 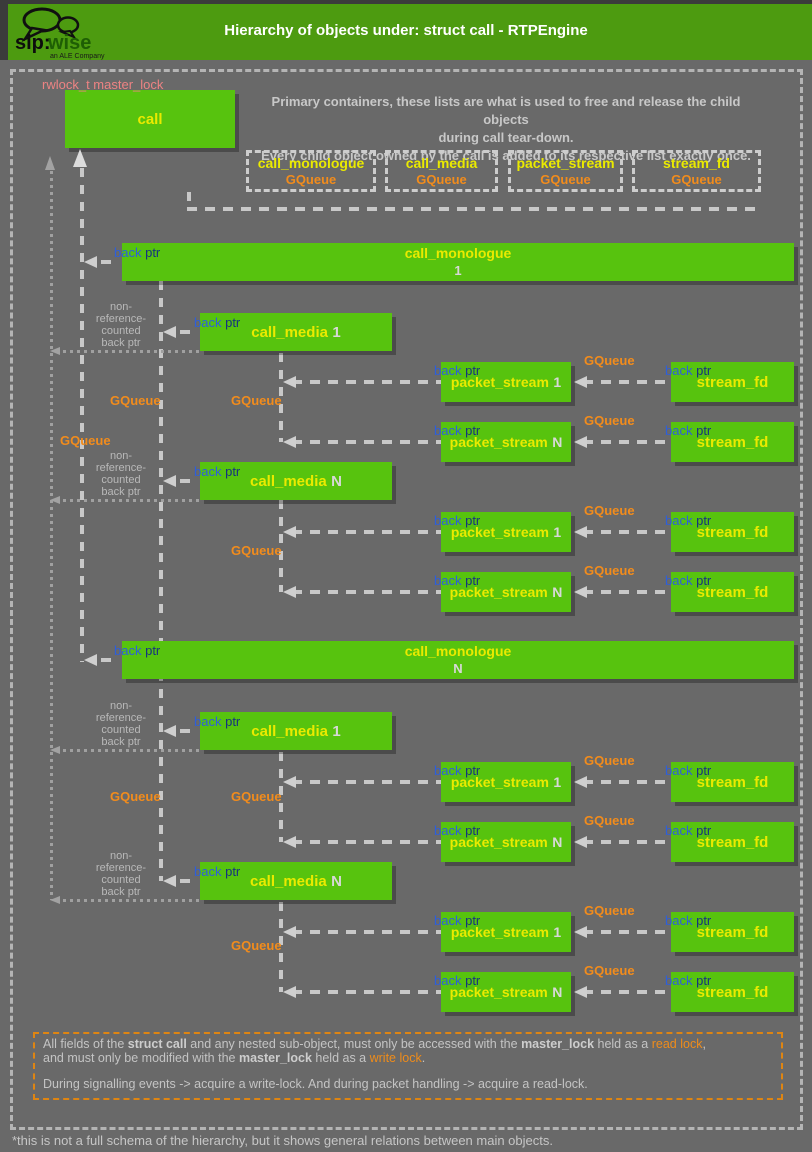 What do you see at coordinates (472, 209) in the screenshot?
I see `containers-connector-line` at bounding box center [472, 209].